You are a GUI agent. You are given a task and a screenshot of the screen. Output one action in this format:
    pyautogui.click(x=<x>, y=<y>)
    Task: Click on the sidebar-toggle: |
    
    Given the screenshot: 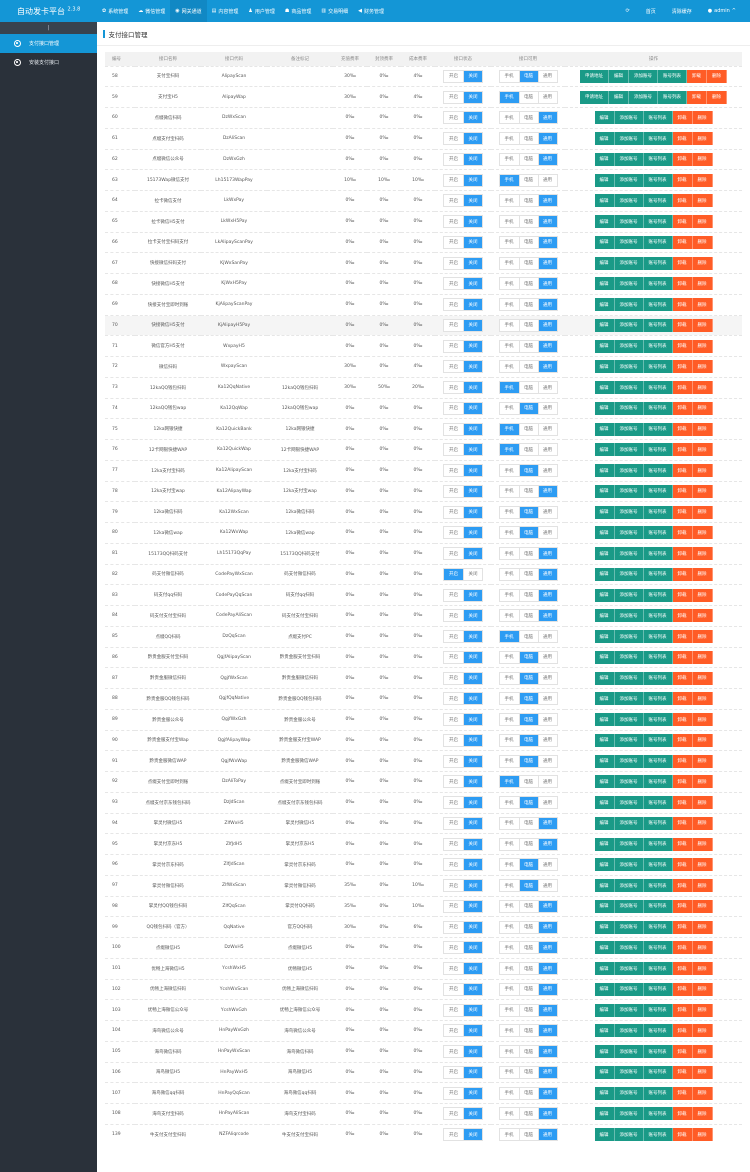 What is the action you would take?
    pyautogui.click(x=48, y=28)
    